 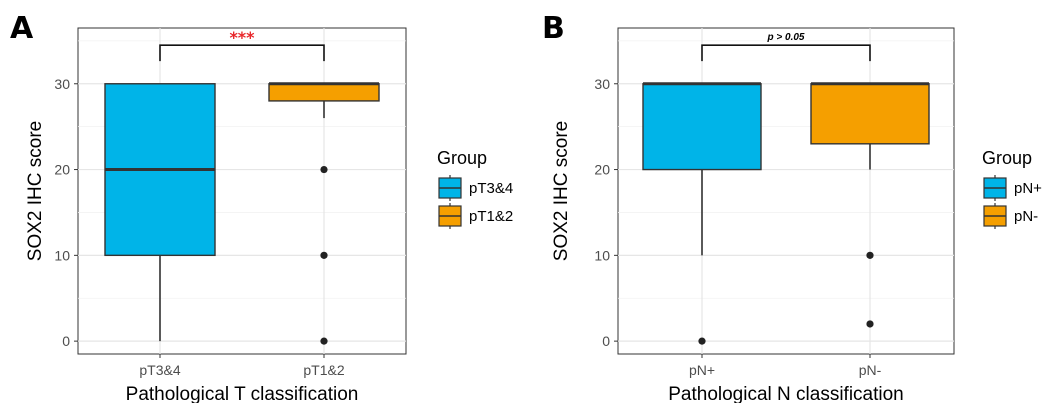 I want to click on x-tick-label: pT1&2, so click(x=323, y=370).